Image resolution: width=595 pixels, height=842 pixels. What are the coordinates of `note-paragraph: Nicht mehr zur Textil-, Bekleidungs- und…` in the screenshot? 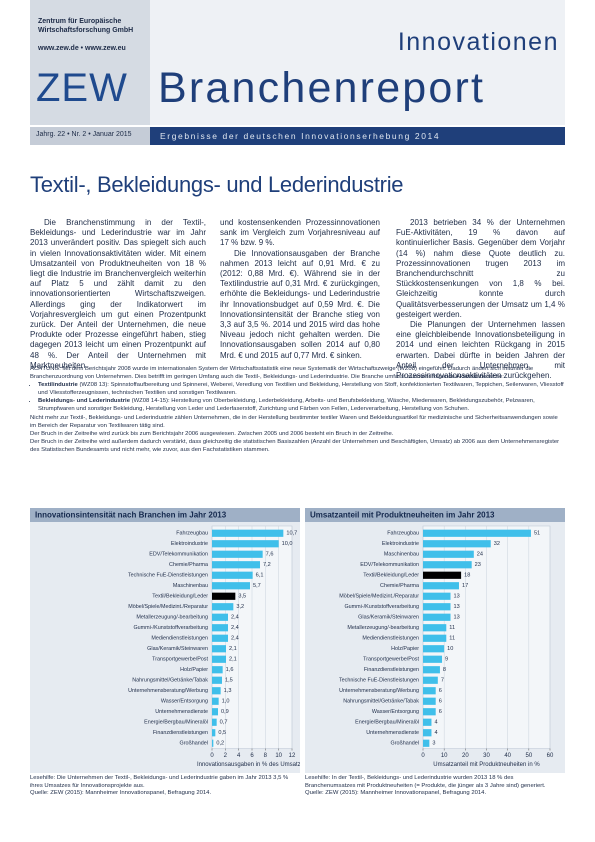 It's located at (294, 421).